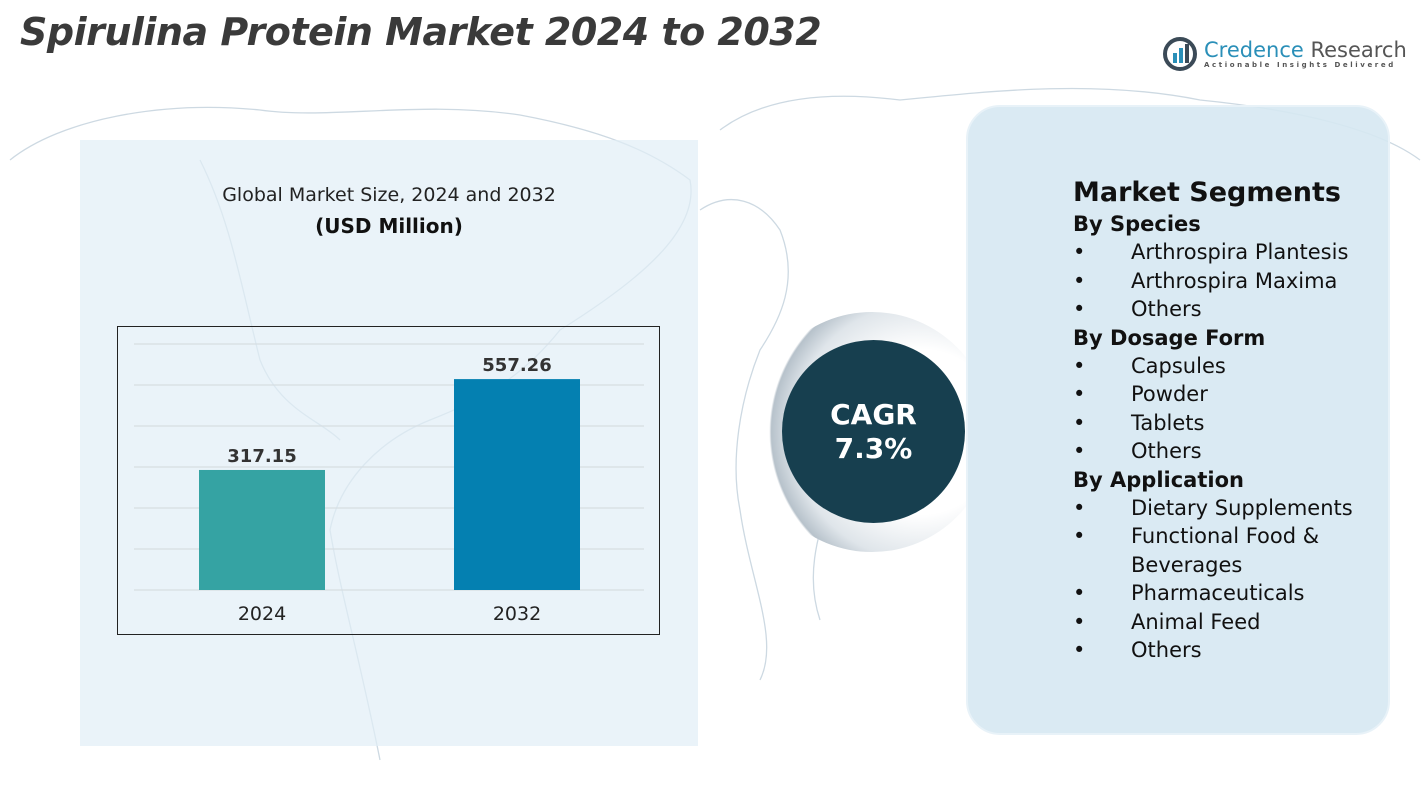  I want to click on logo-tagline: Actionable Insights Delivered, so click(1300, 65).